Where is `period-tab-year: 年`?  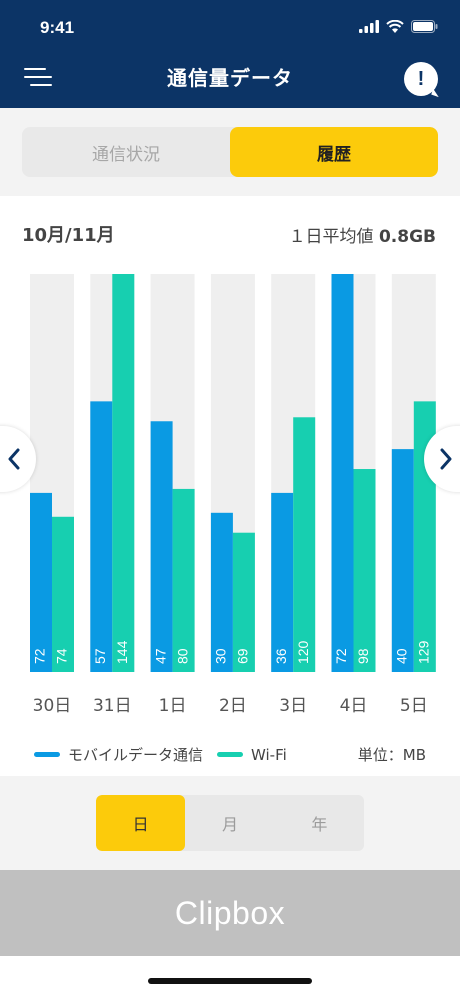 period-tab-year: 年 is located at coordinates (319, 824).